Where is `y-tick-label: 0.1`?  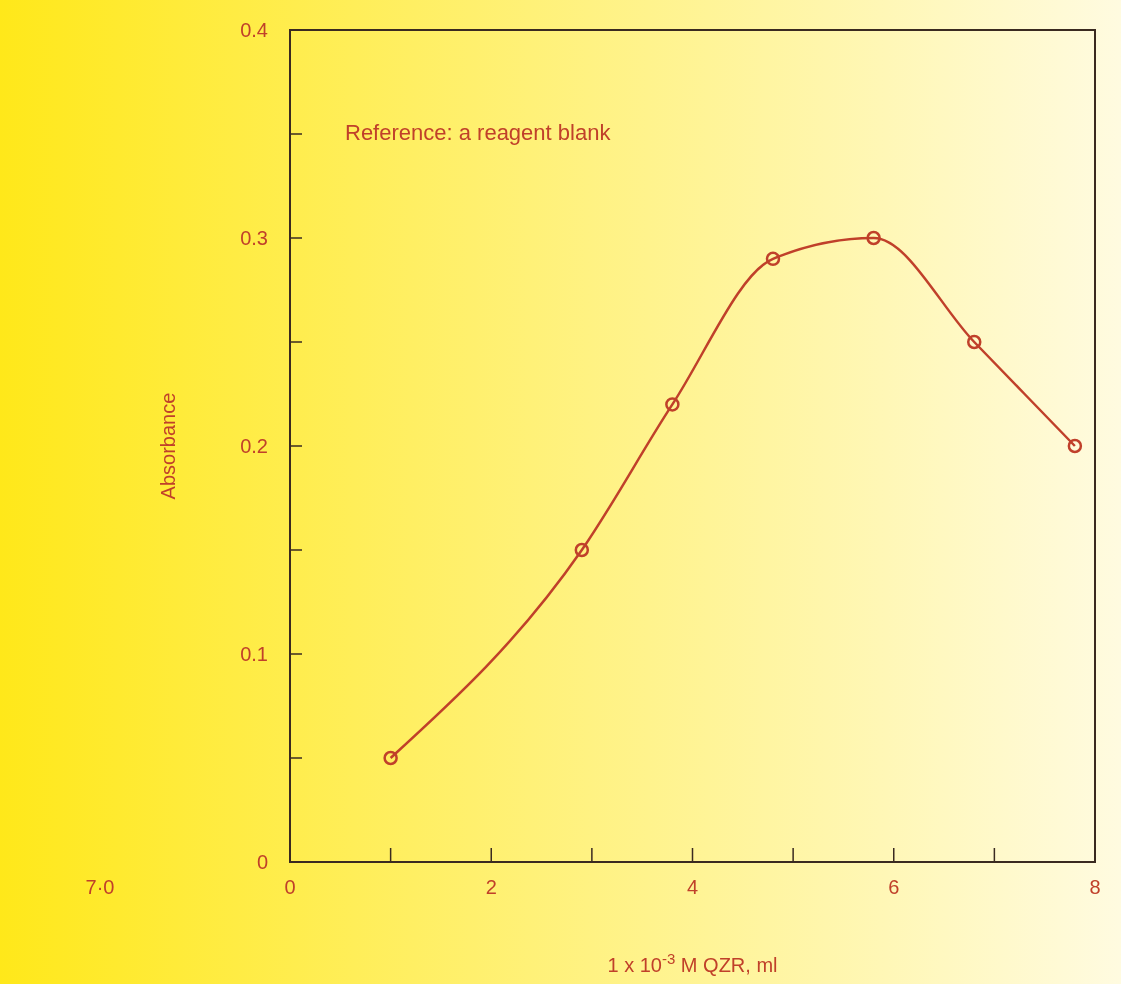 y-tick-label: 0.1 is located at coordinates (254, 654).